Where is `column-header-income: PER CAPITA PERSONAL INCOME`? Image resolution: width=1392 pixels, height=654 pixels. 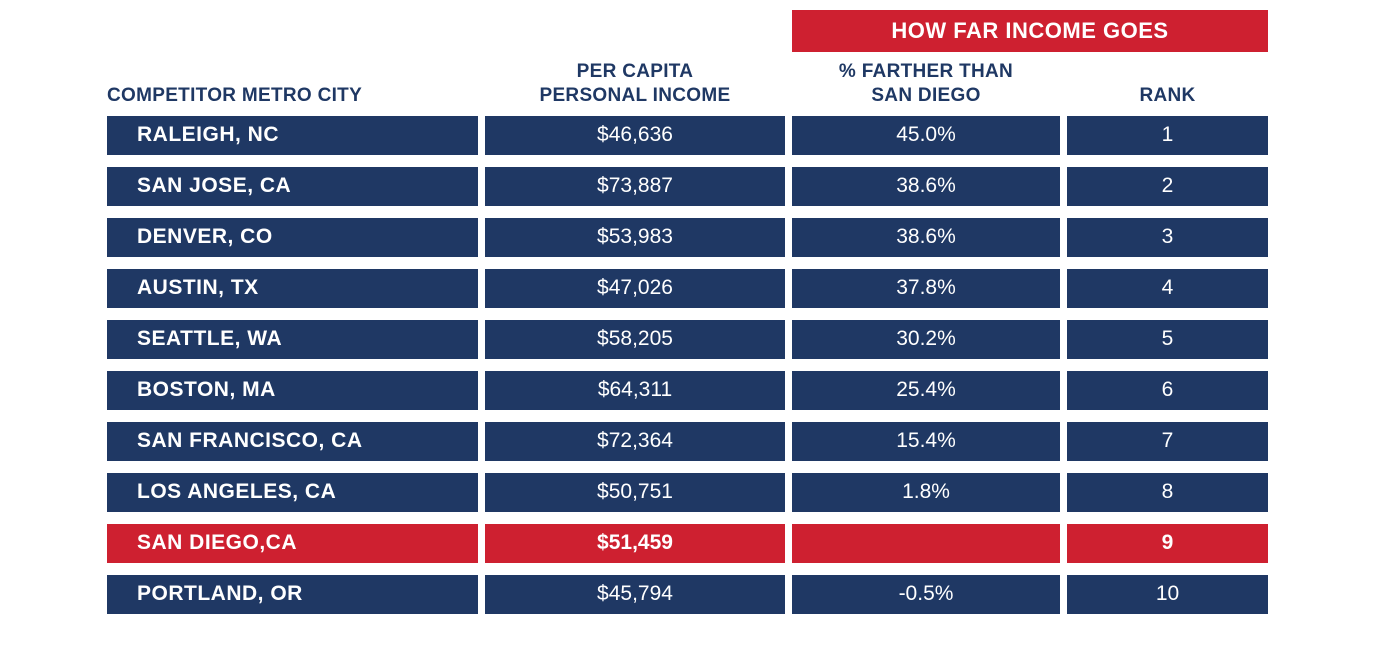 column-header-income: PER CAPITA PERSONAL INCOME is located at coordinates (635, 85).